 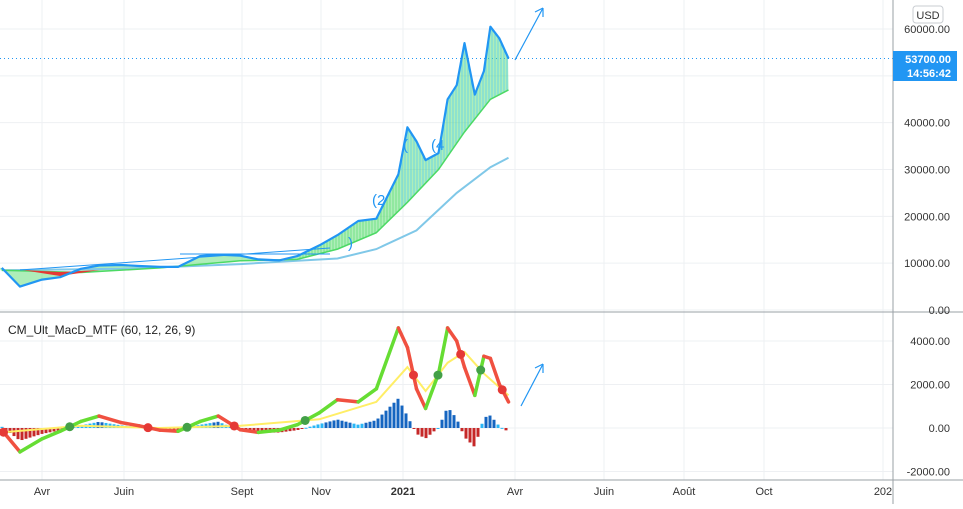 I want to click on currency-badge: USD, so click(x=928, y=14).